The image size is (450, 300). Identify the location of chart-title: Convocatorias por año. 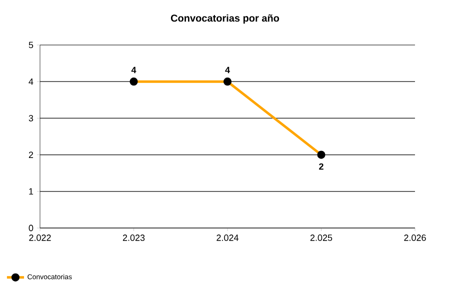
(225, 19).